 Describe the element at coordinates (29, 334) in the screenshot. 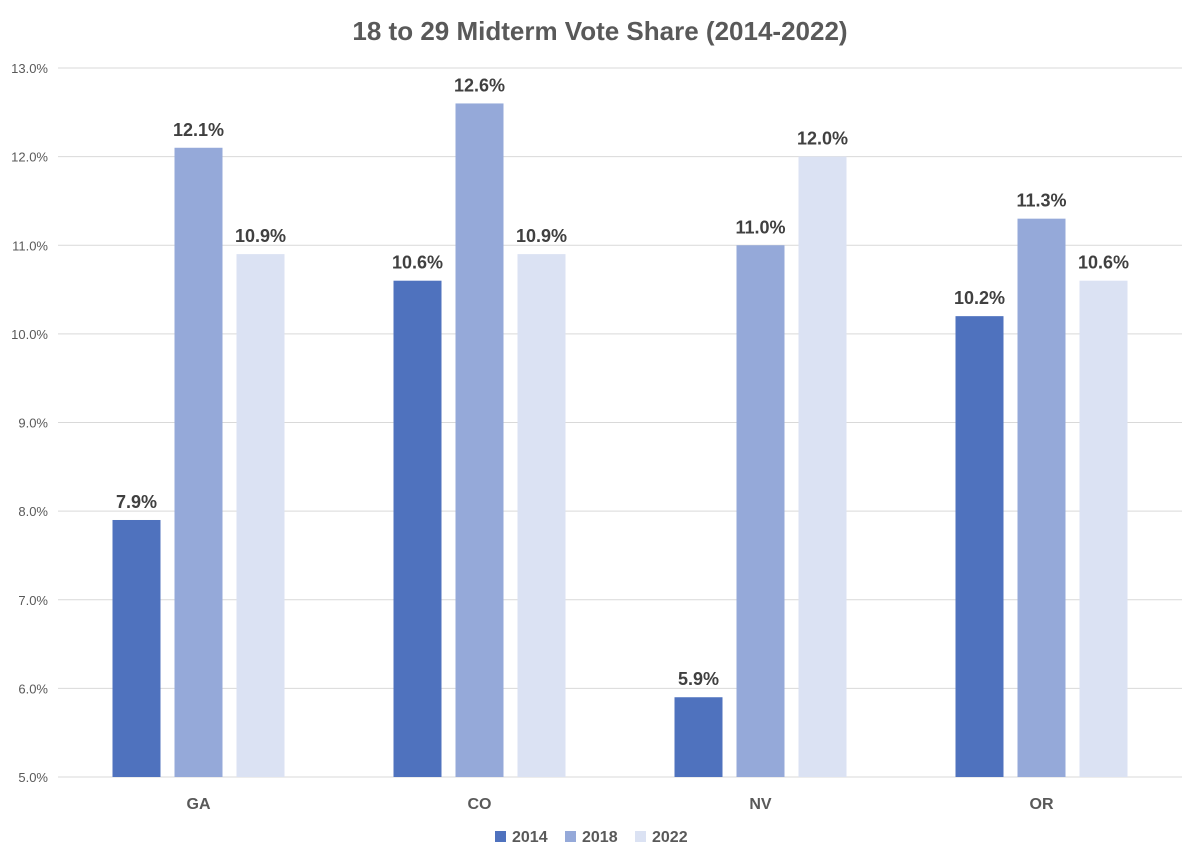

I see `y-tick-label: 10.0%` at that location.